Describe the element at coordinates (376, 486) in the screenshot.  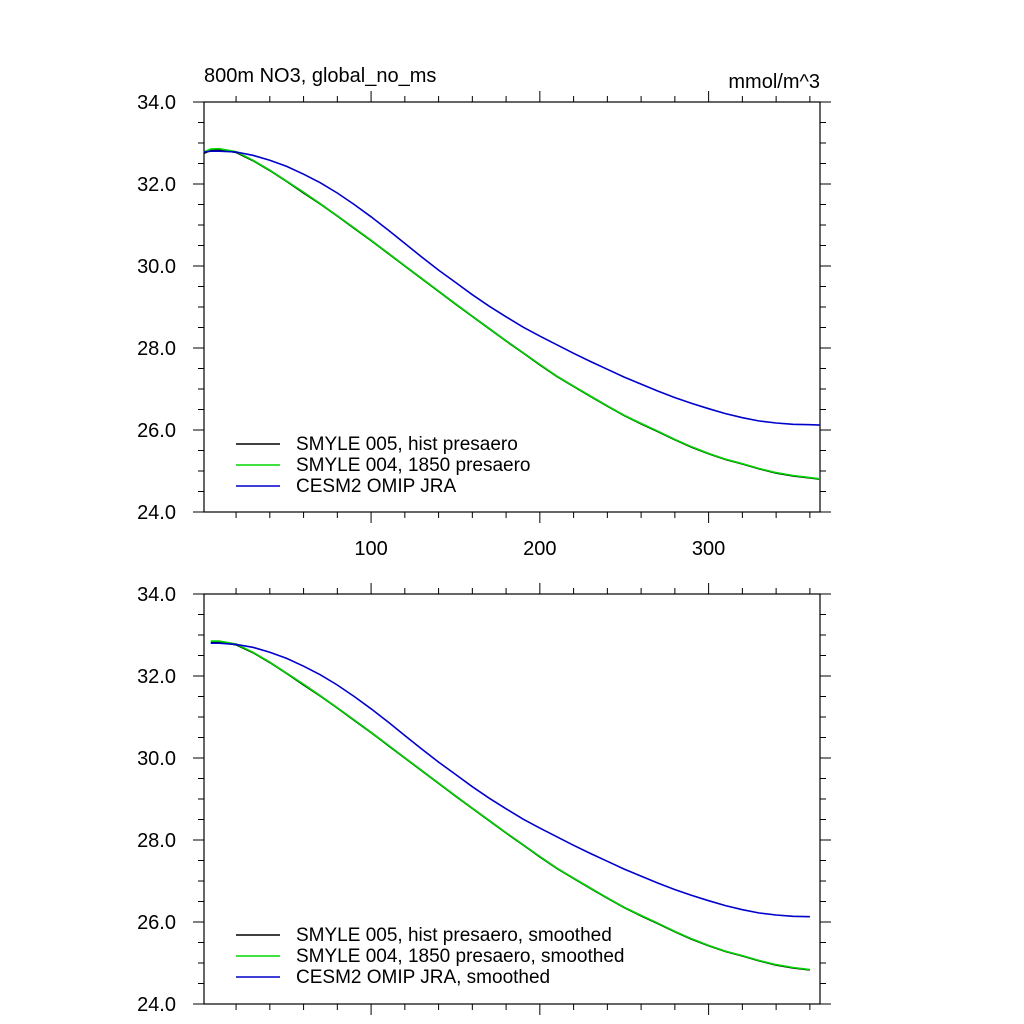
I see `legend-label: CESM2 OMIP JRA` at that location.